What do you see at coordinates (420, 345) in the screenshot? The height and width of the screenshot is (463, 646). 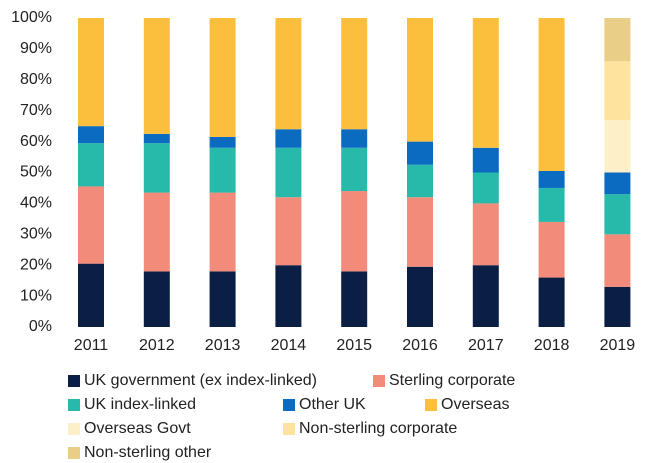 I see `x-tick-label: 2016` at bounding box center [420, 345].